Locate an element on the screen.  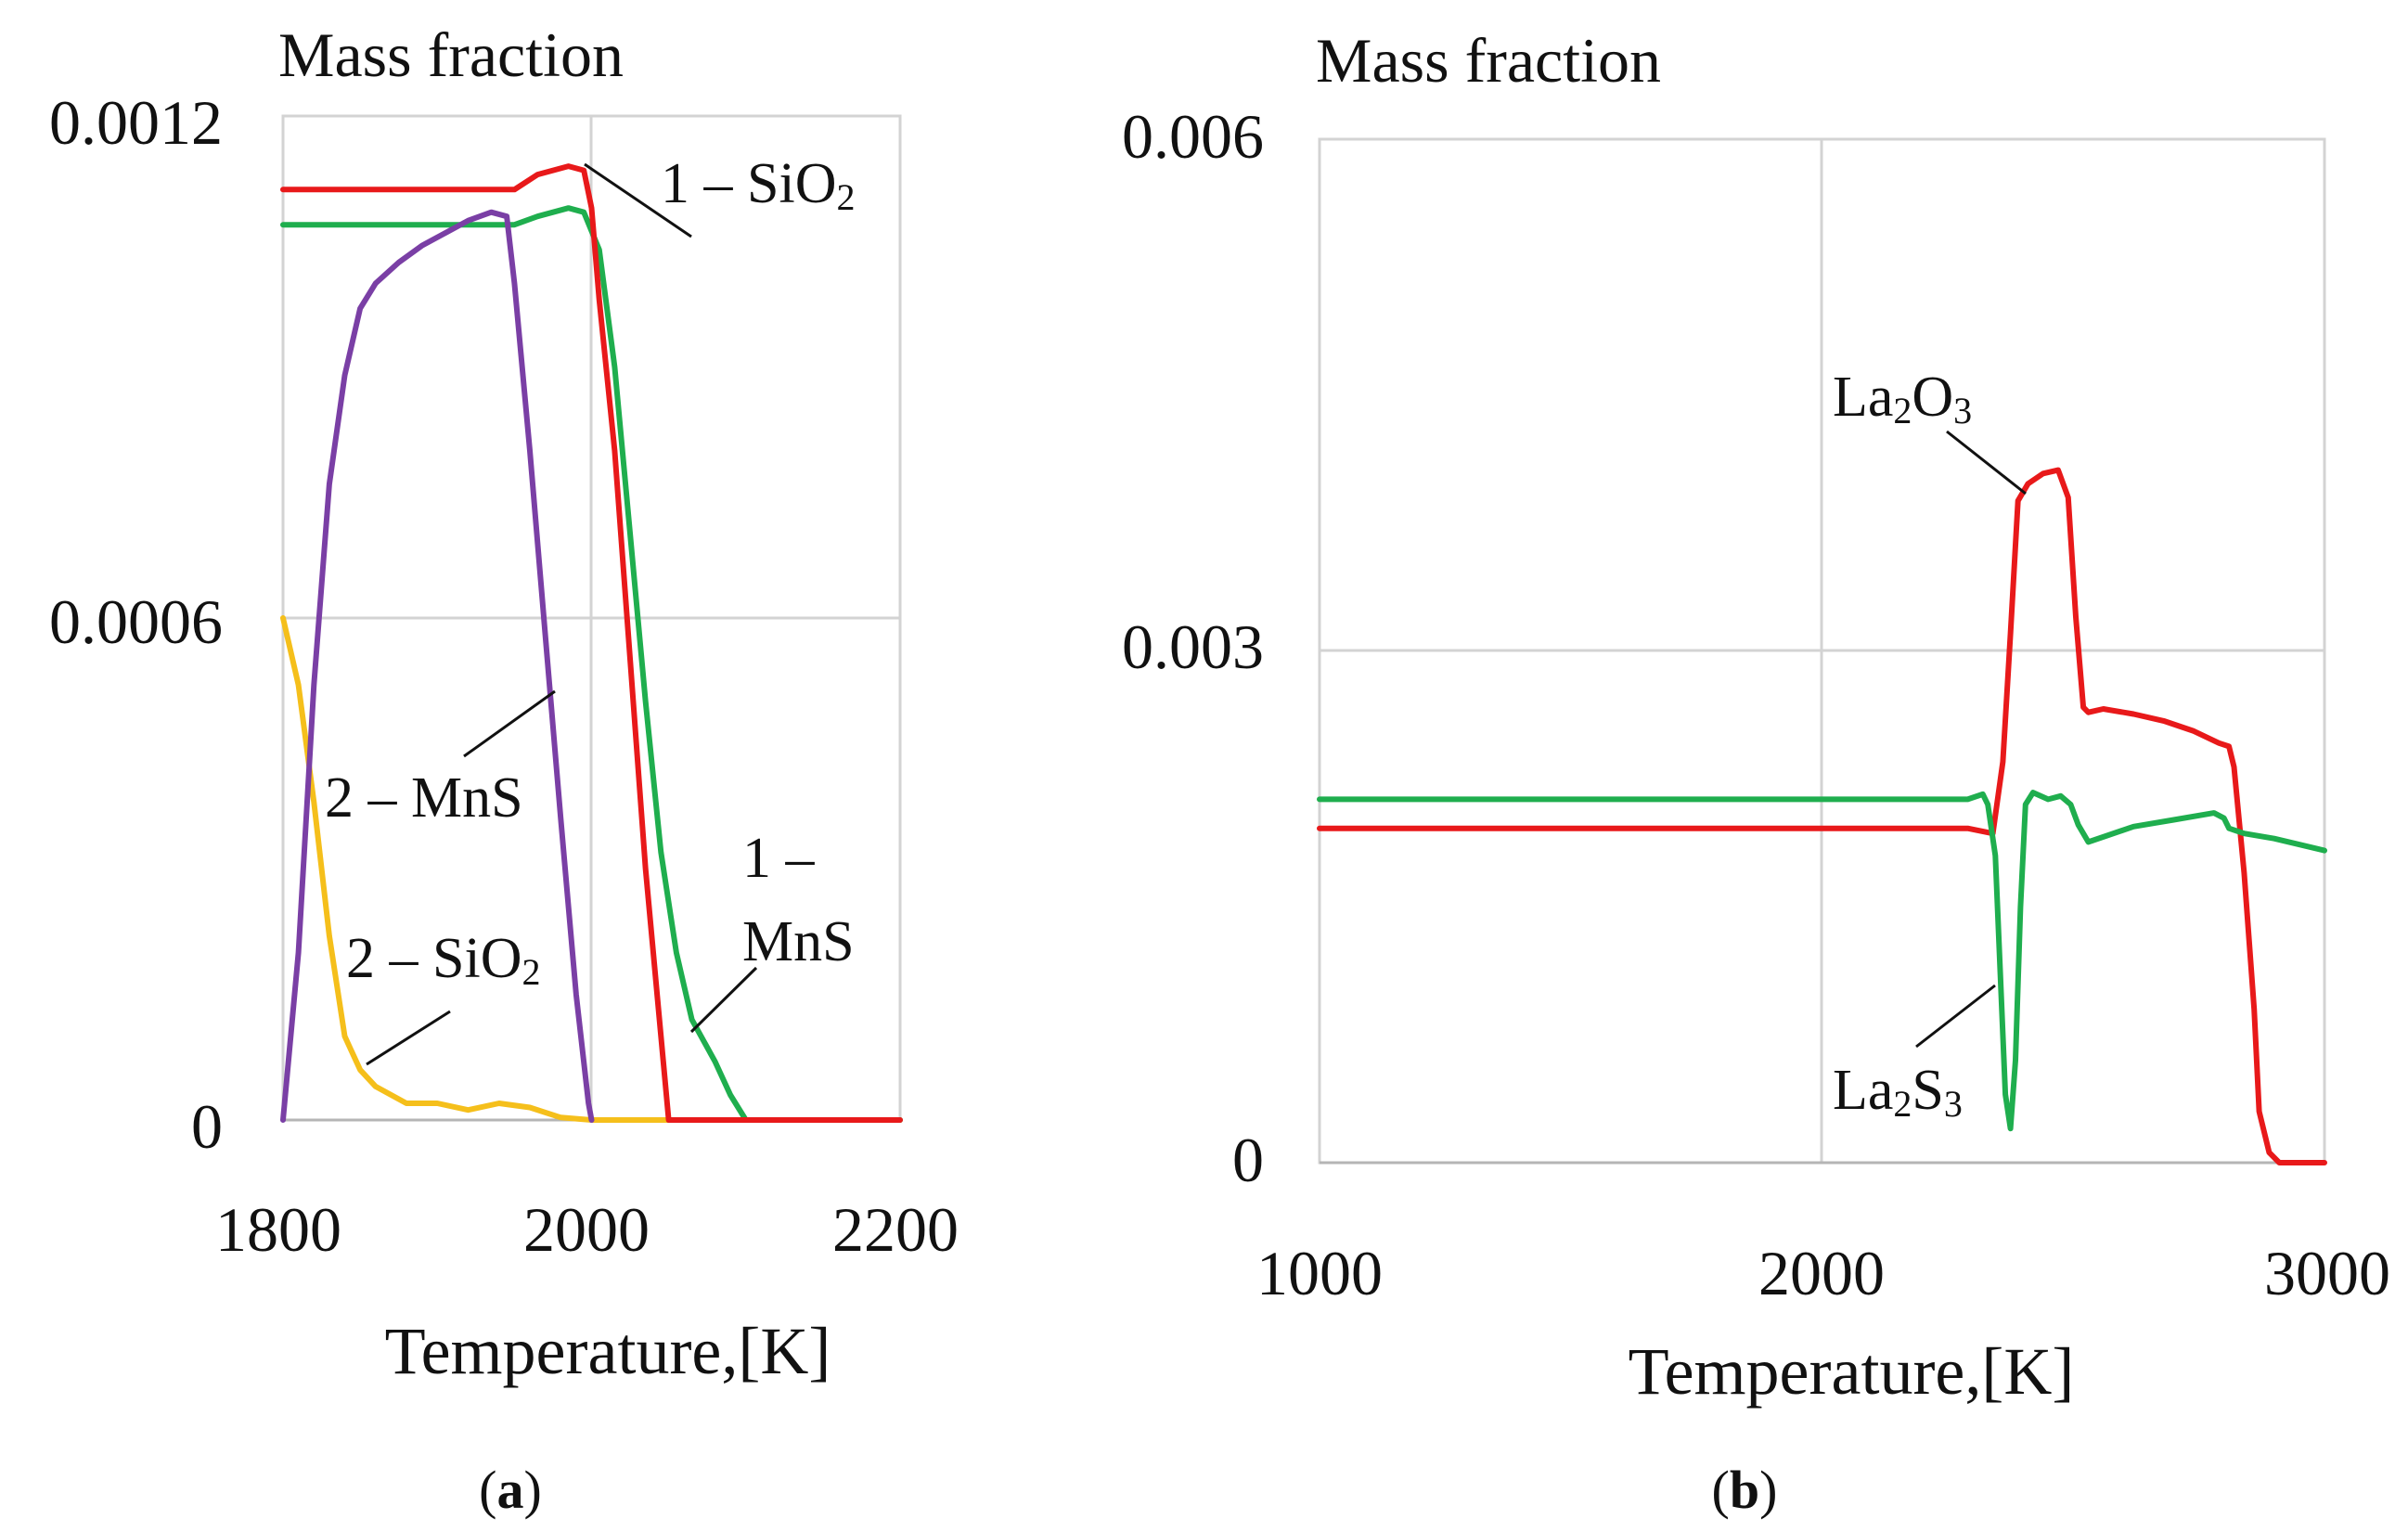
chart-b-caption-letter: b is located at coordinates (1745, 1490).